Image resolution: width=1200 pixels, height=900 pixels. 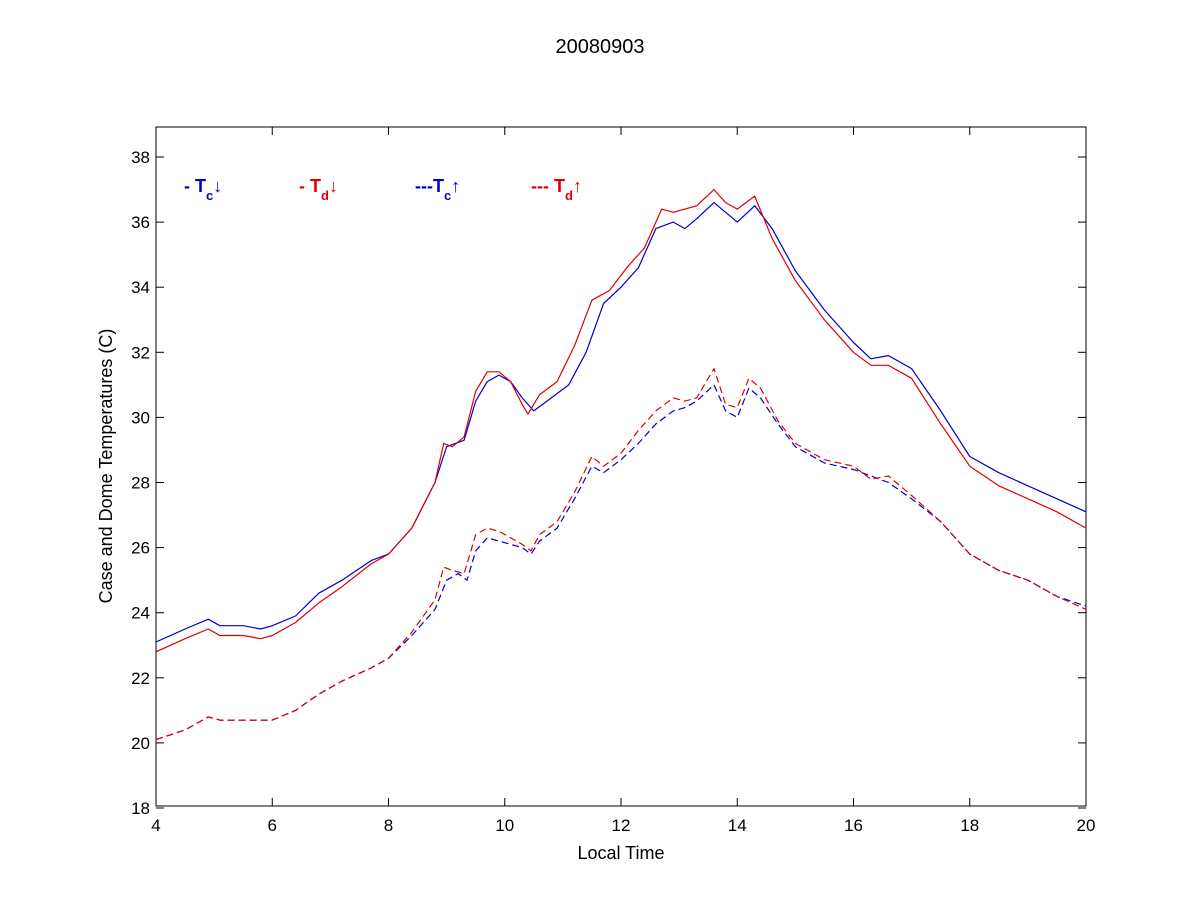 What do you see at coordinates (140, 157) in the screenshot?
I see `y-tick-label: 38` at bounding box center [140, 157].